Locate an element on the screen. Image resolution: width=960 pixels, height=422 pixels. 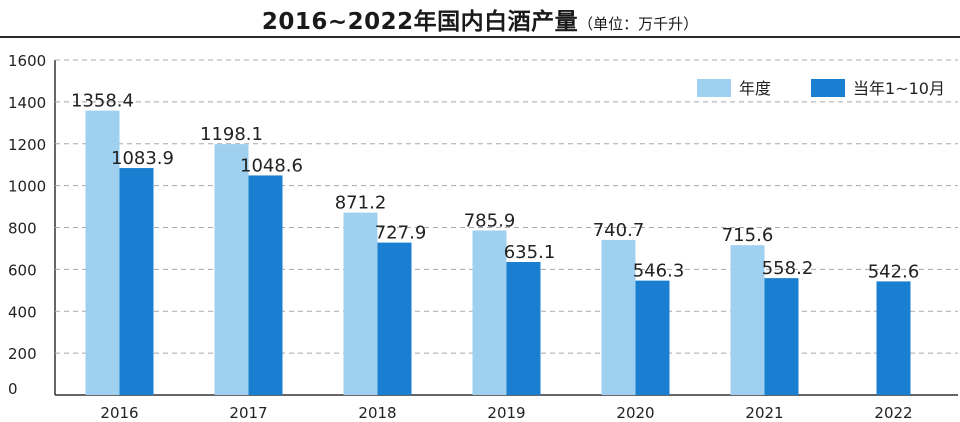
data-label-jan-oct: 546.3 is located at coordinates (659, 271).